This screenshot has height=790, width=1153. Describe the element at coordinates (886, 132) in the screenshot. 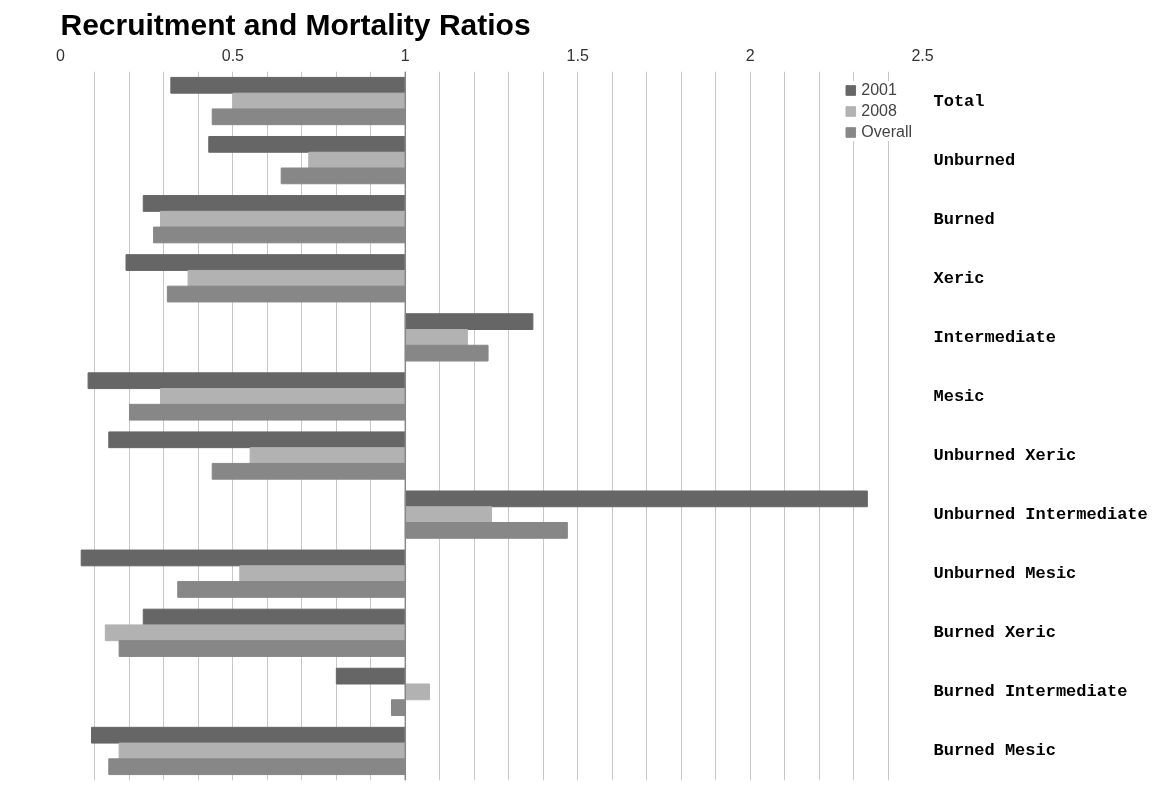

I see `legend-label: Overall` at that location.